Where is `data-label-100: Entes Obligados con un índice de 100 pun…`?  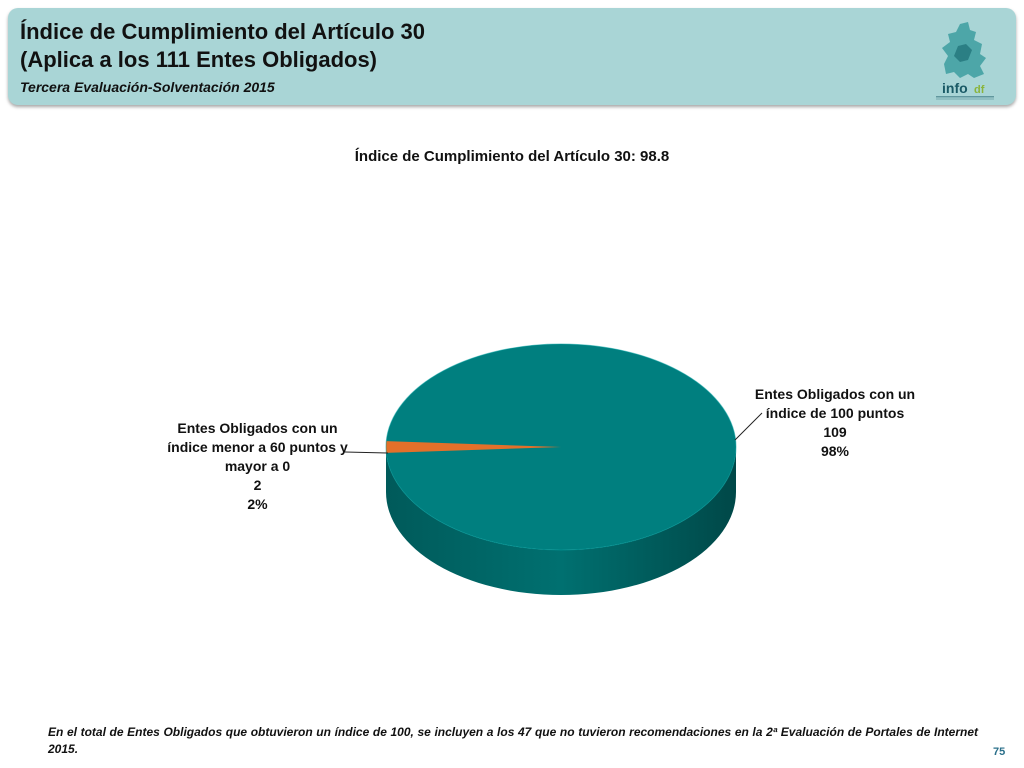 data-label-100: Entes Obligados con un índice de 100 pun… is located at coordinates (835, 423).